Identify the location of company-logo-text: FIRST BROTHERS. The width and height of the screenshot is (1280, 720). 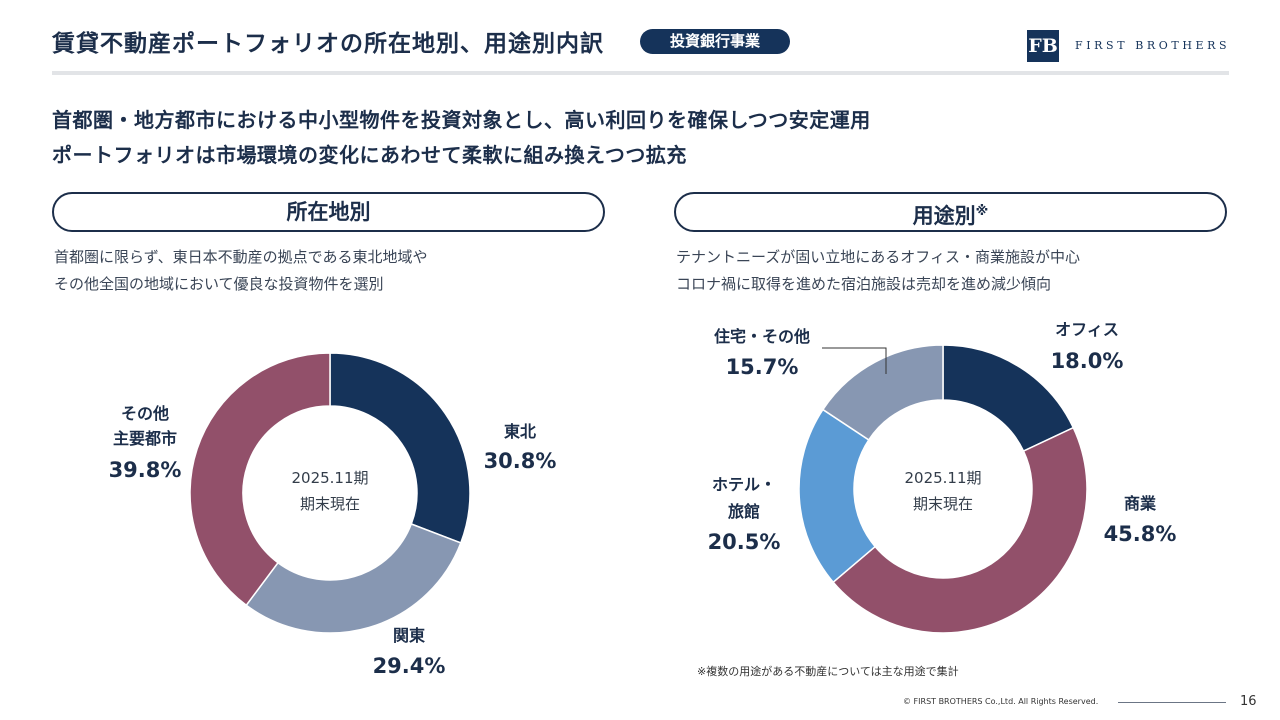
(1153, 45).